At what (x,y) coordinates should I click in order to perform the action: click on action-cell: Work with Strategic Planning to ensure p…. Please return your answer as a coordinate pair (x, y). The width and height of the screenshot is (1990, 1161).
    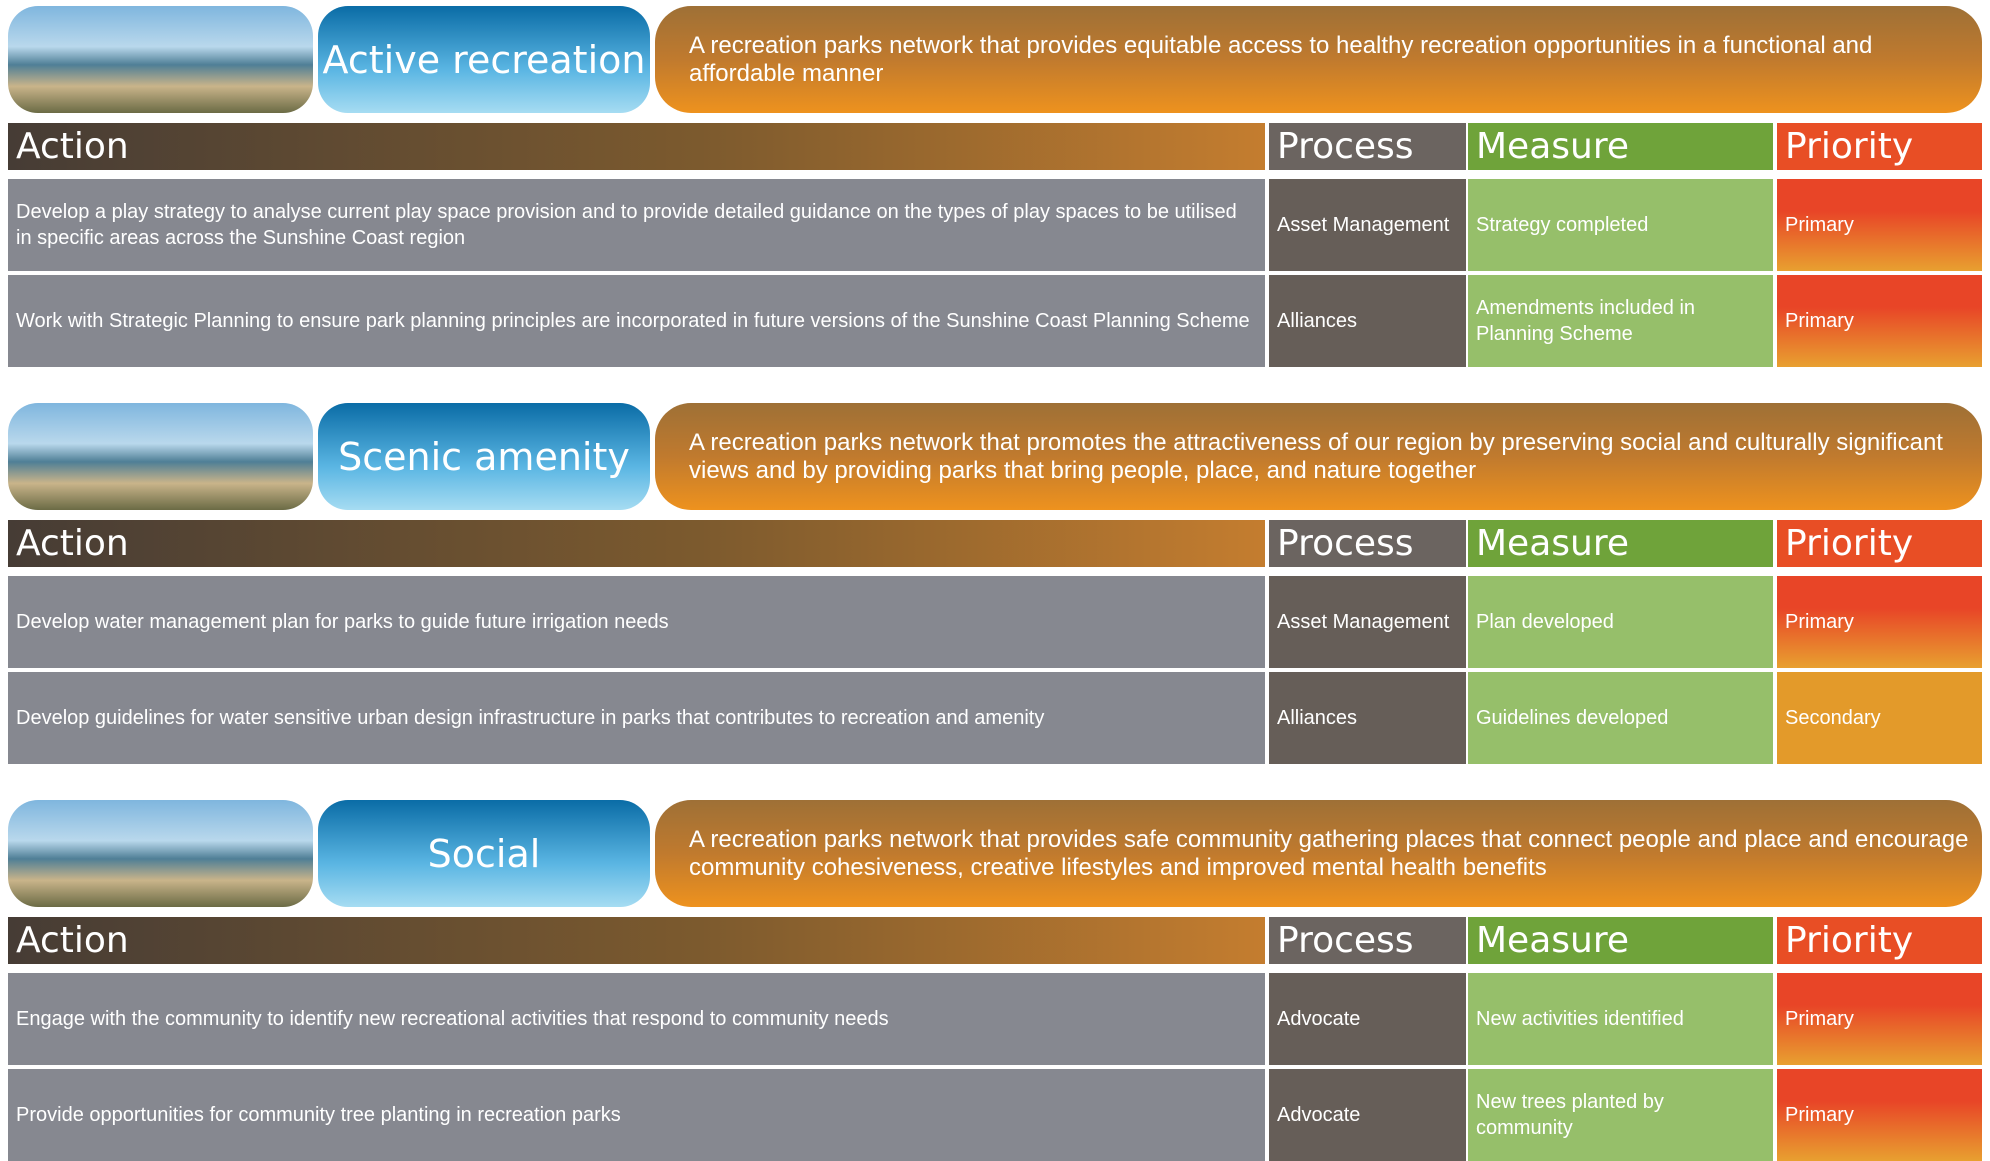
    Looking at the image, I should click on (636, 321).